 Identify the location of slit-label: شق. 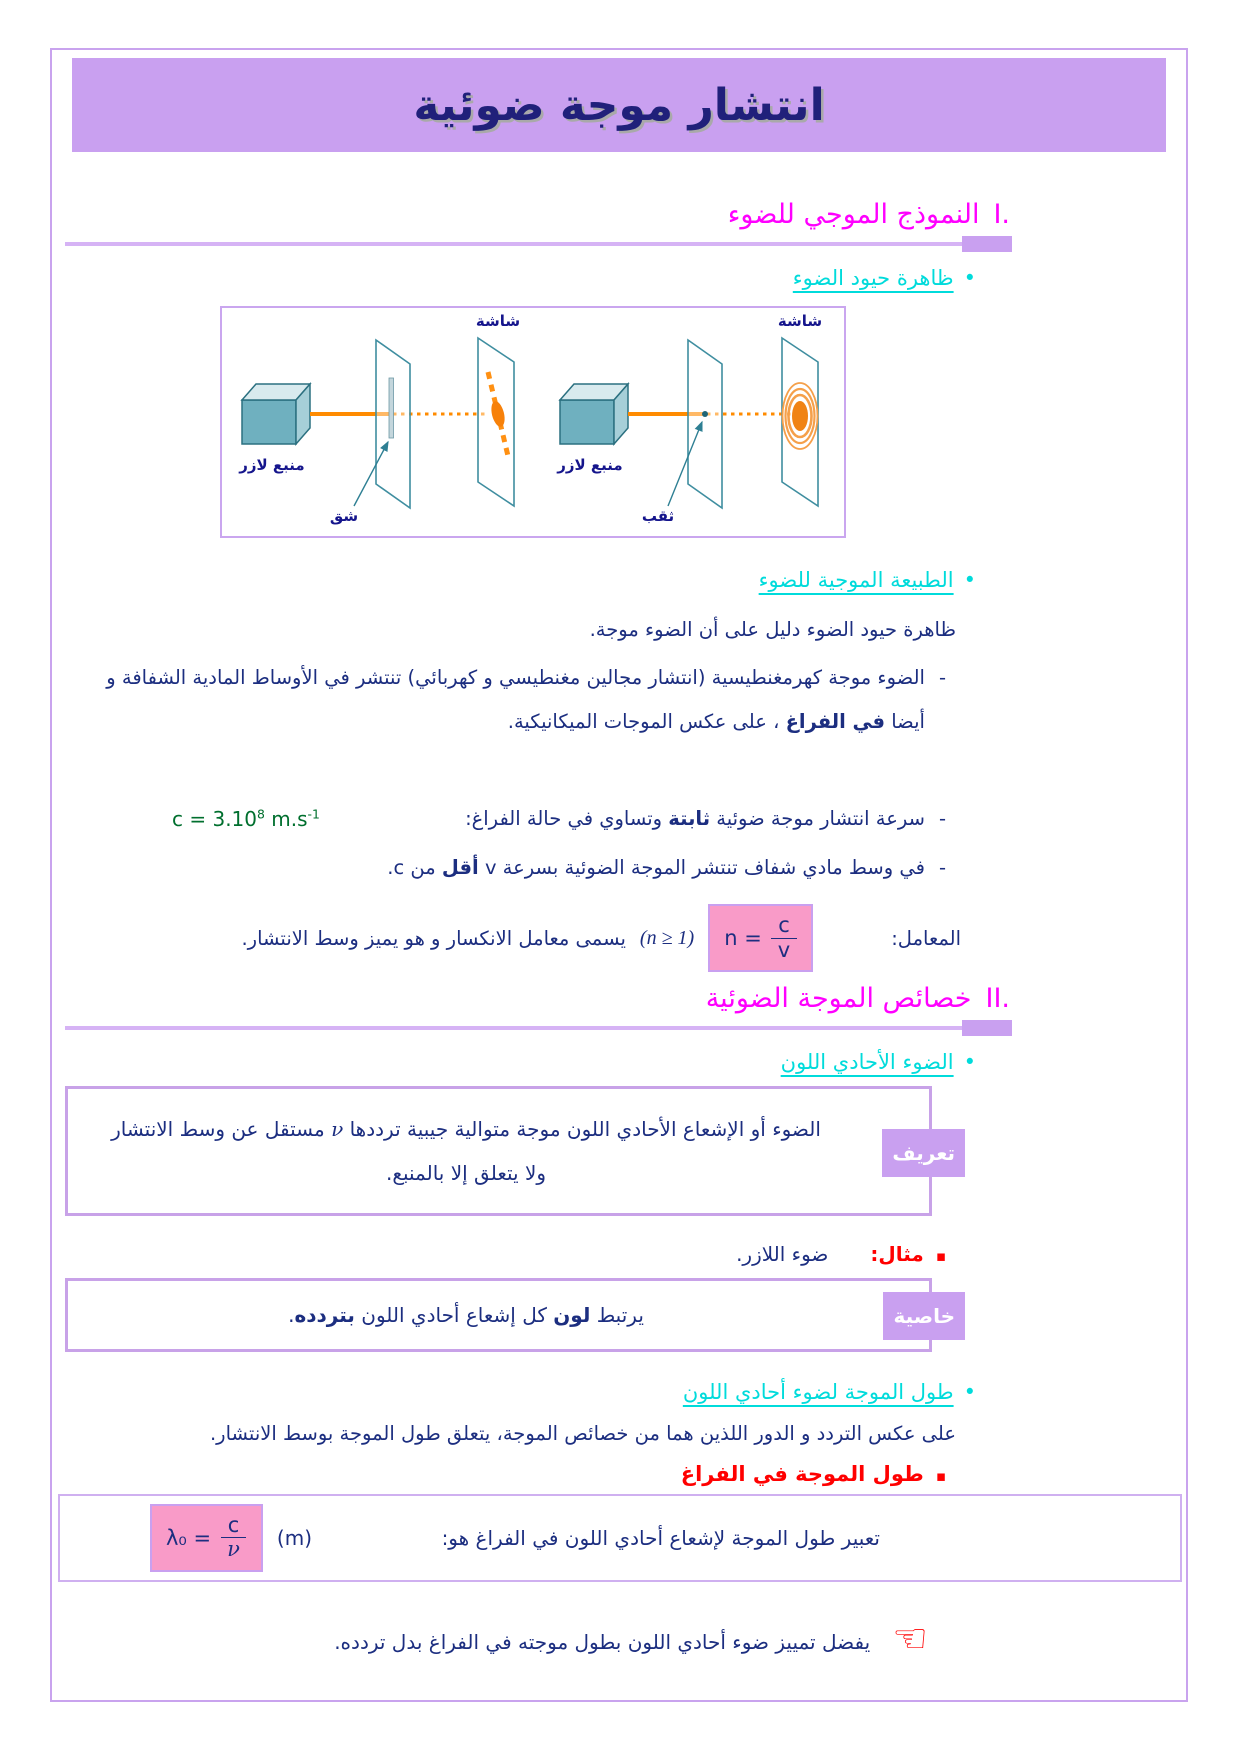
(344, 516).